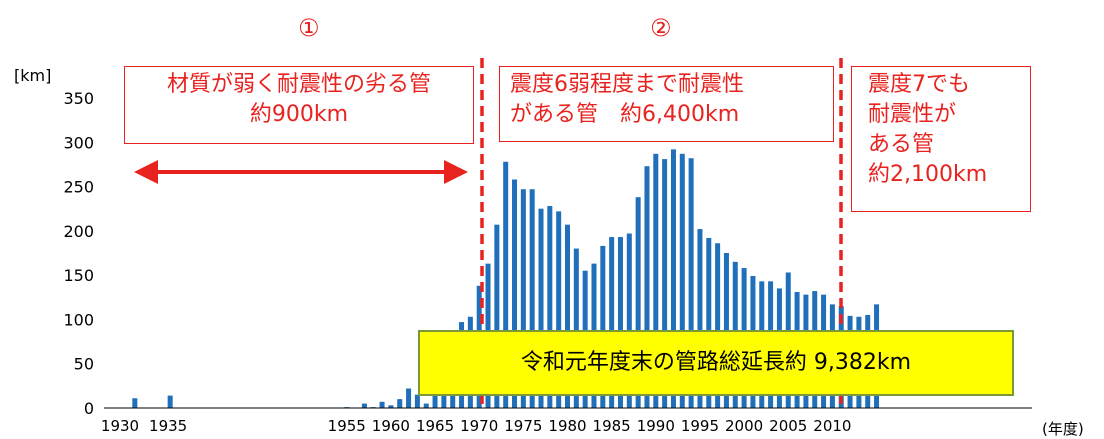 The width and height of the screenshot is (1104, 439). I want to click on y-tick-label: 50, so click(84, 364).